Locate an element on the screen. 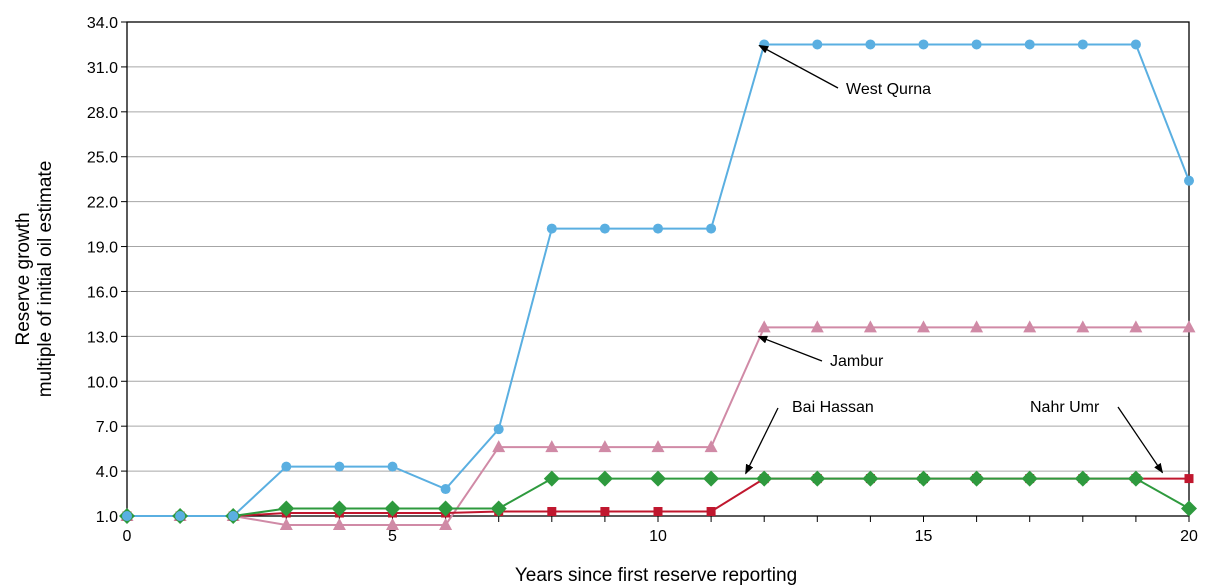 This screenshot has height=586, width=1207. x-axis-title: Years since first reserve reporting is located at coordinates (656, 575).